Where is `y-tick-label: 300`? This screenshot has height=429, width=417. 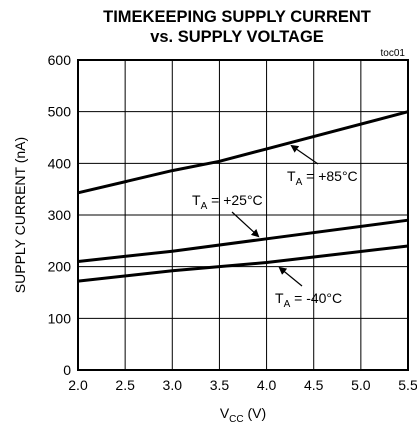 y-tick-label: 300 is located at coordinates (60, 215).